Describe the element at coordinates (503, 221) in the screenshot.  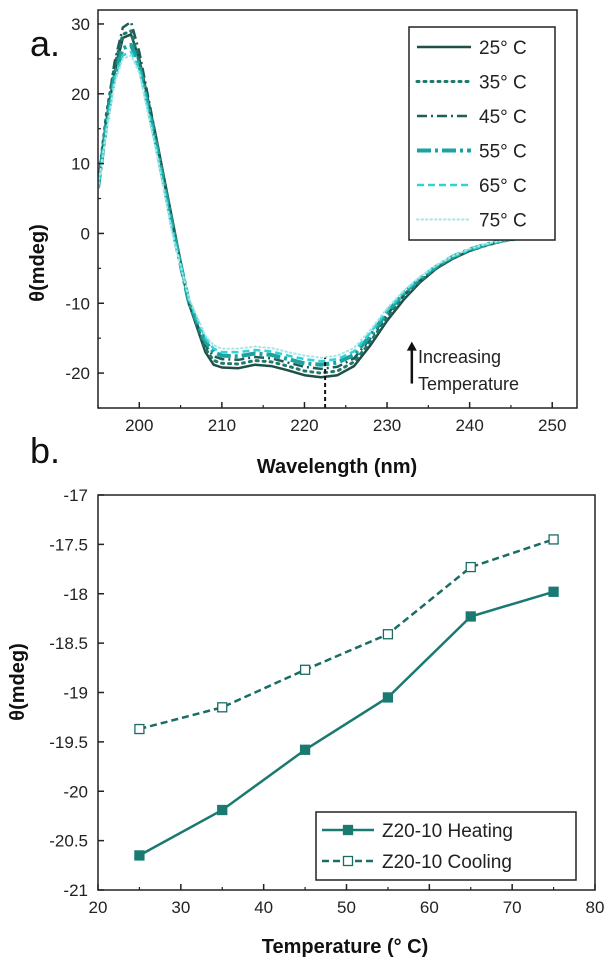
I see `legend-label: 75° C` at that location.